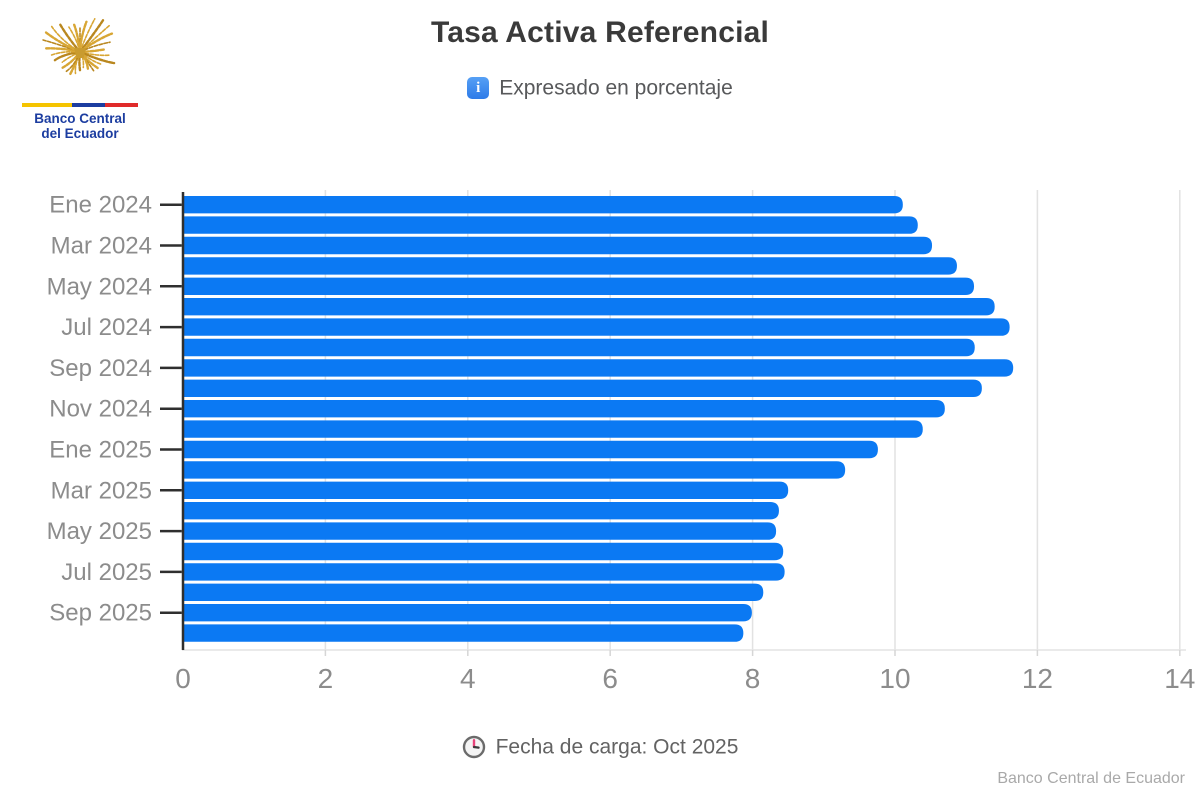 Image resolution: width=1200 pixels, height=800 pixels. I want to click on y-tick-label: Nov 2024, so click(100, 409).